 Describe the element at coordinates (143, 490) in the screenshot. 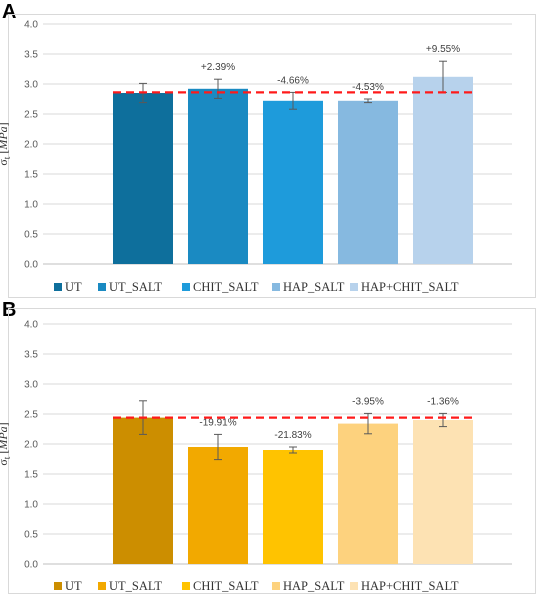

I see `bar-b-UT` at that location.